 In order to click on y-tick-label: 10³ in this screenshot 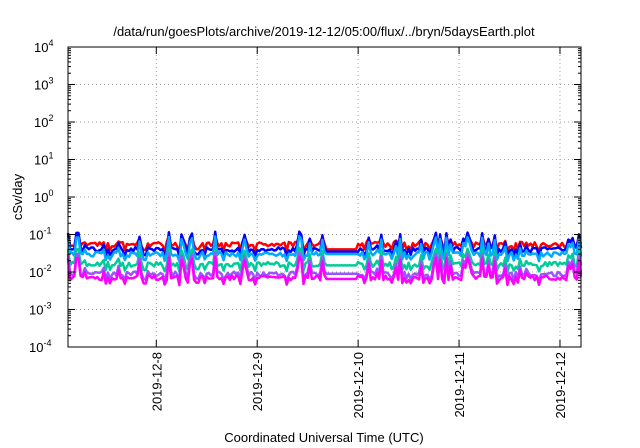, I will do `click(43, 84)`.